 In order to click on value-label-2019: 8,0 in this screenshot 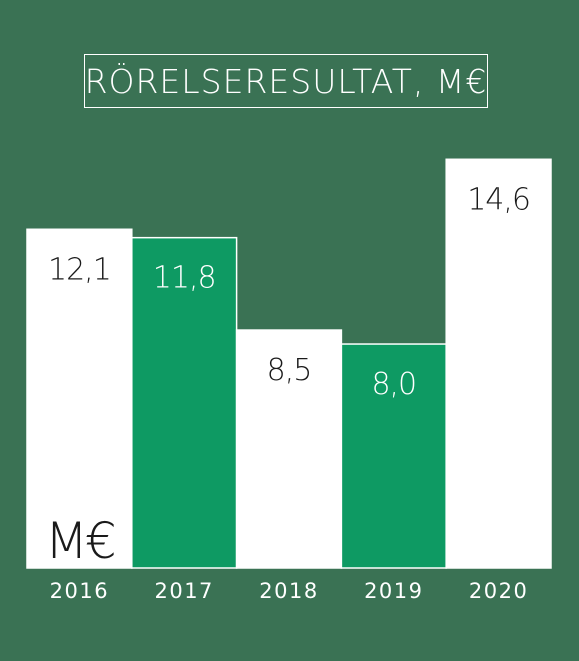, I will do `click(393, 384)`.